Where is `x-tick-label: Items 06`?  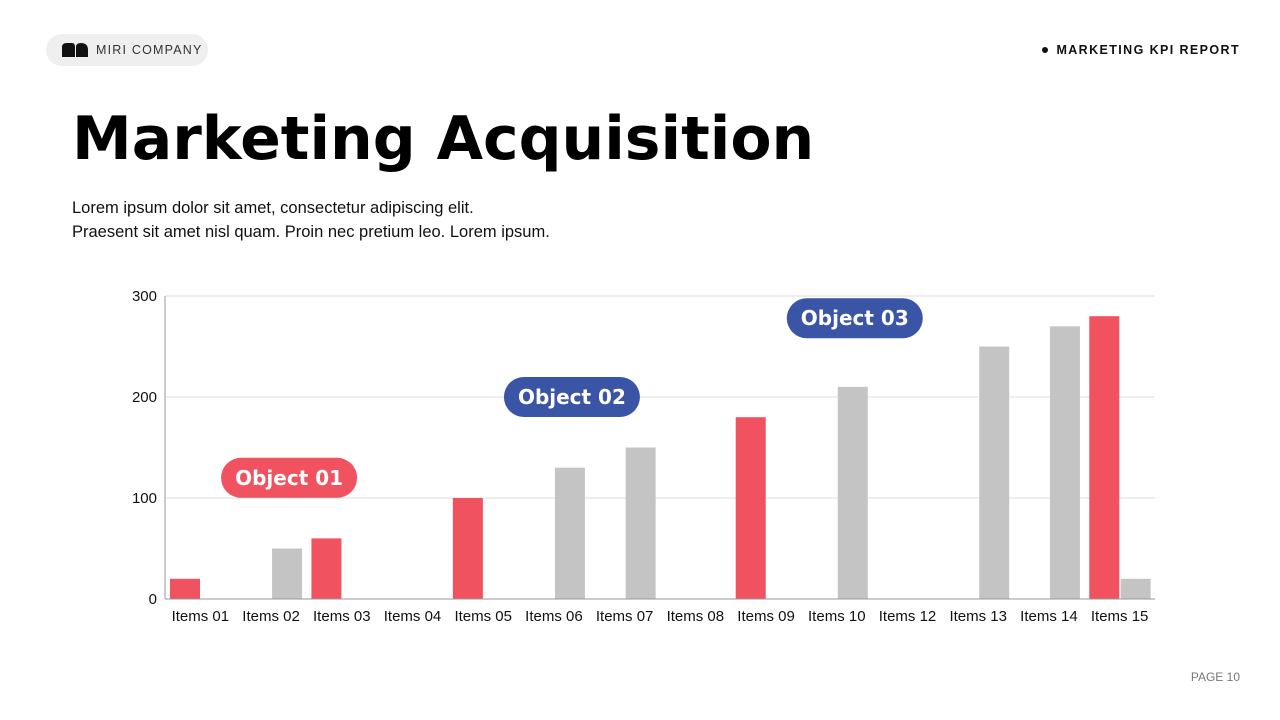
x-tick-label: Items 06 is located at coordinates (554, 616).